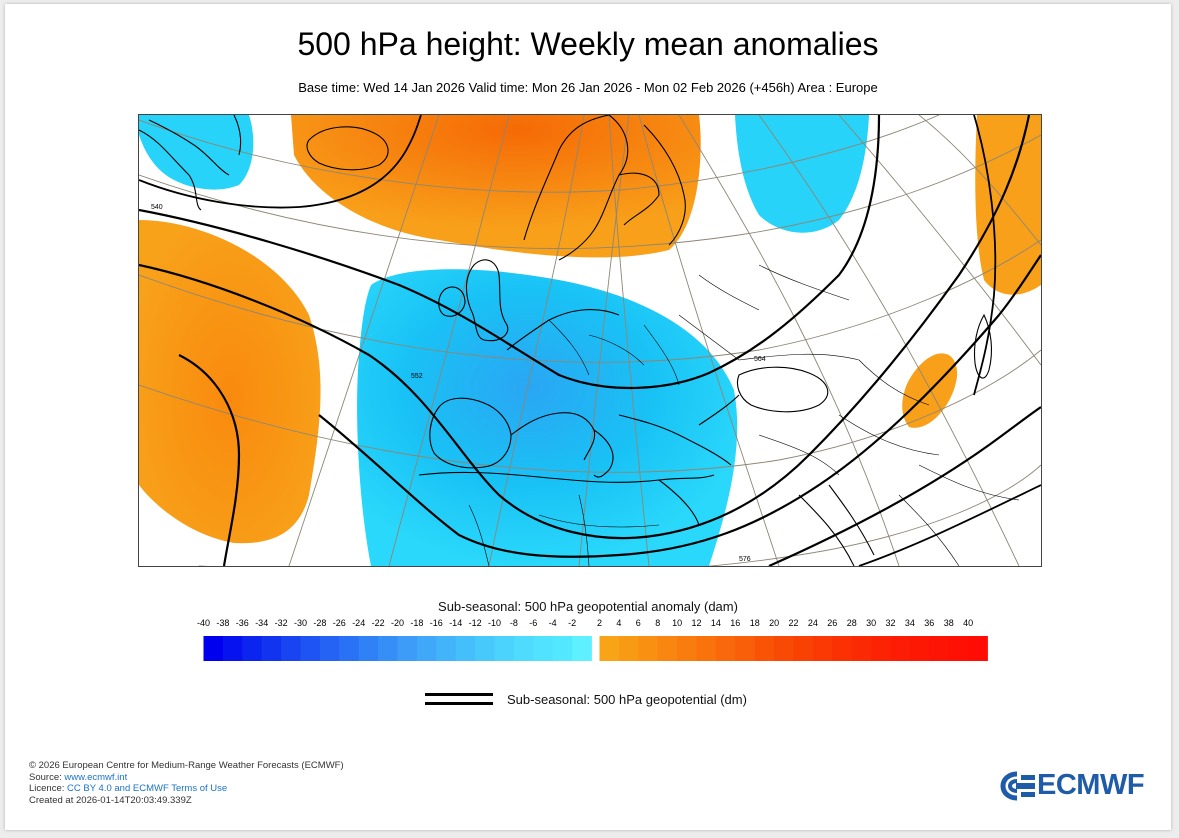 The image size is (1179, 838). What do you see at coordinates (604, 188) in the screenshot?
I see `scandinavia-coast` at bounding box center [604, 188].